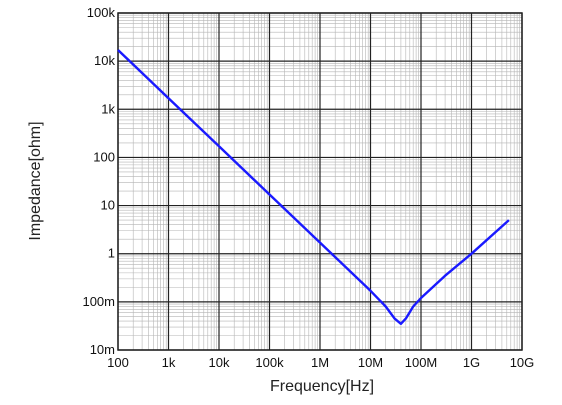  Describe the element at coordinates (104, 156) in the screenshot. I see `y-tick-label: 100` at that location.